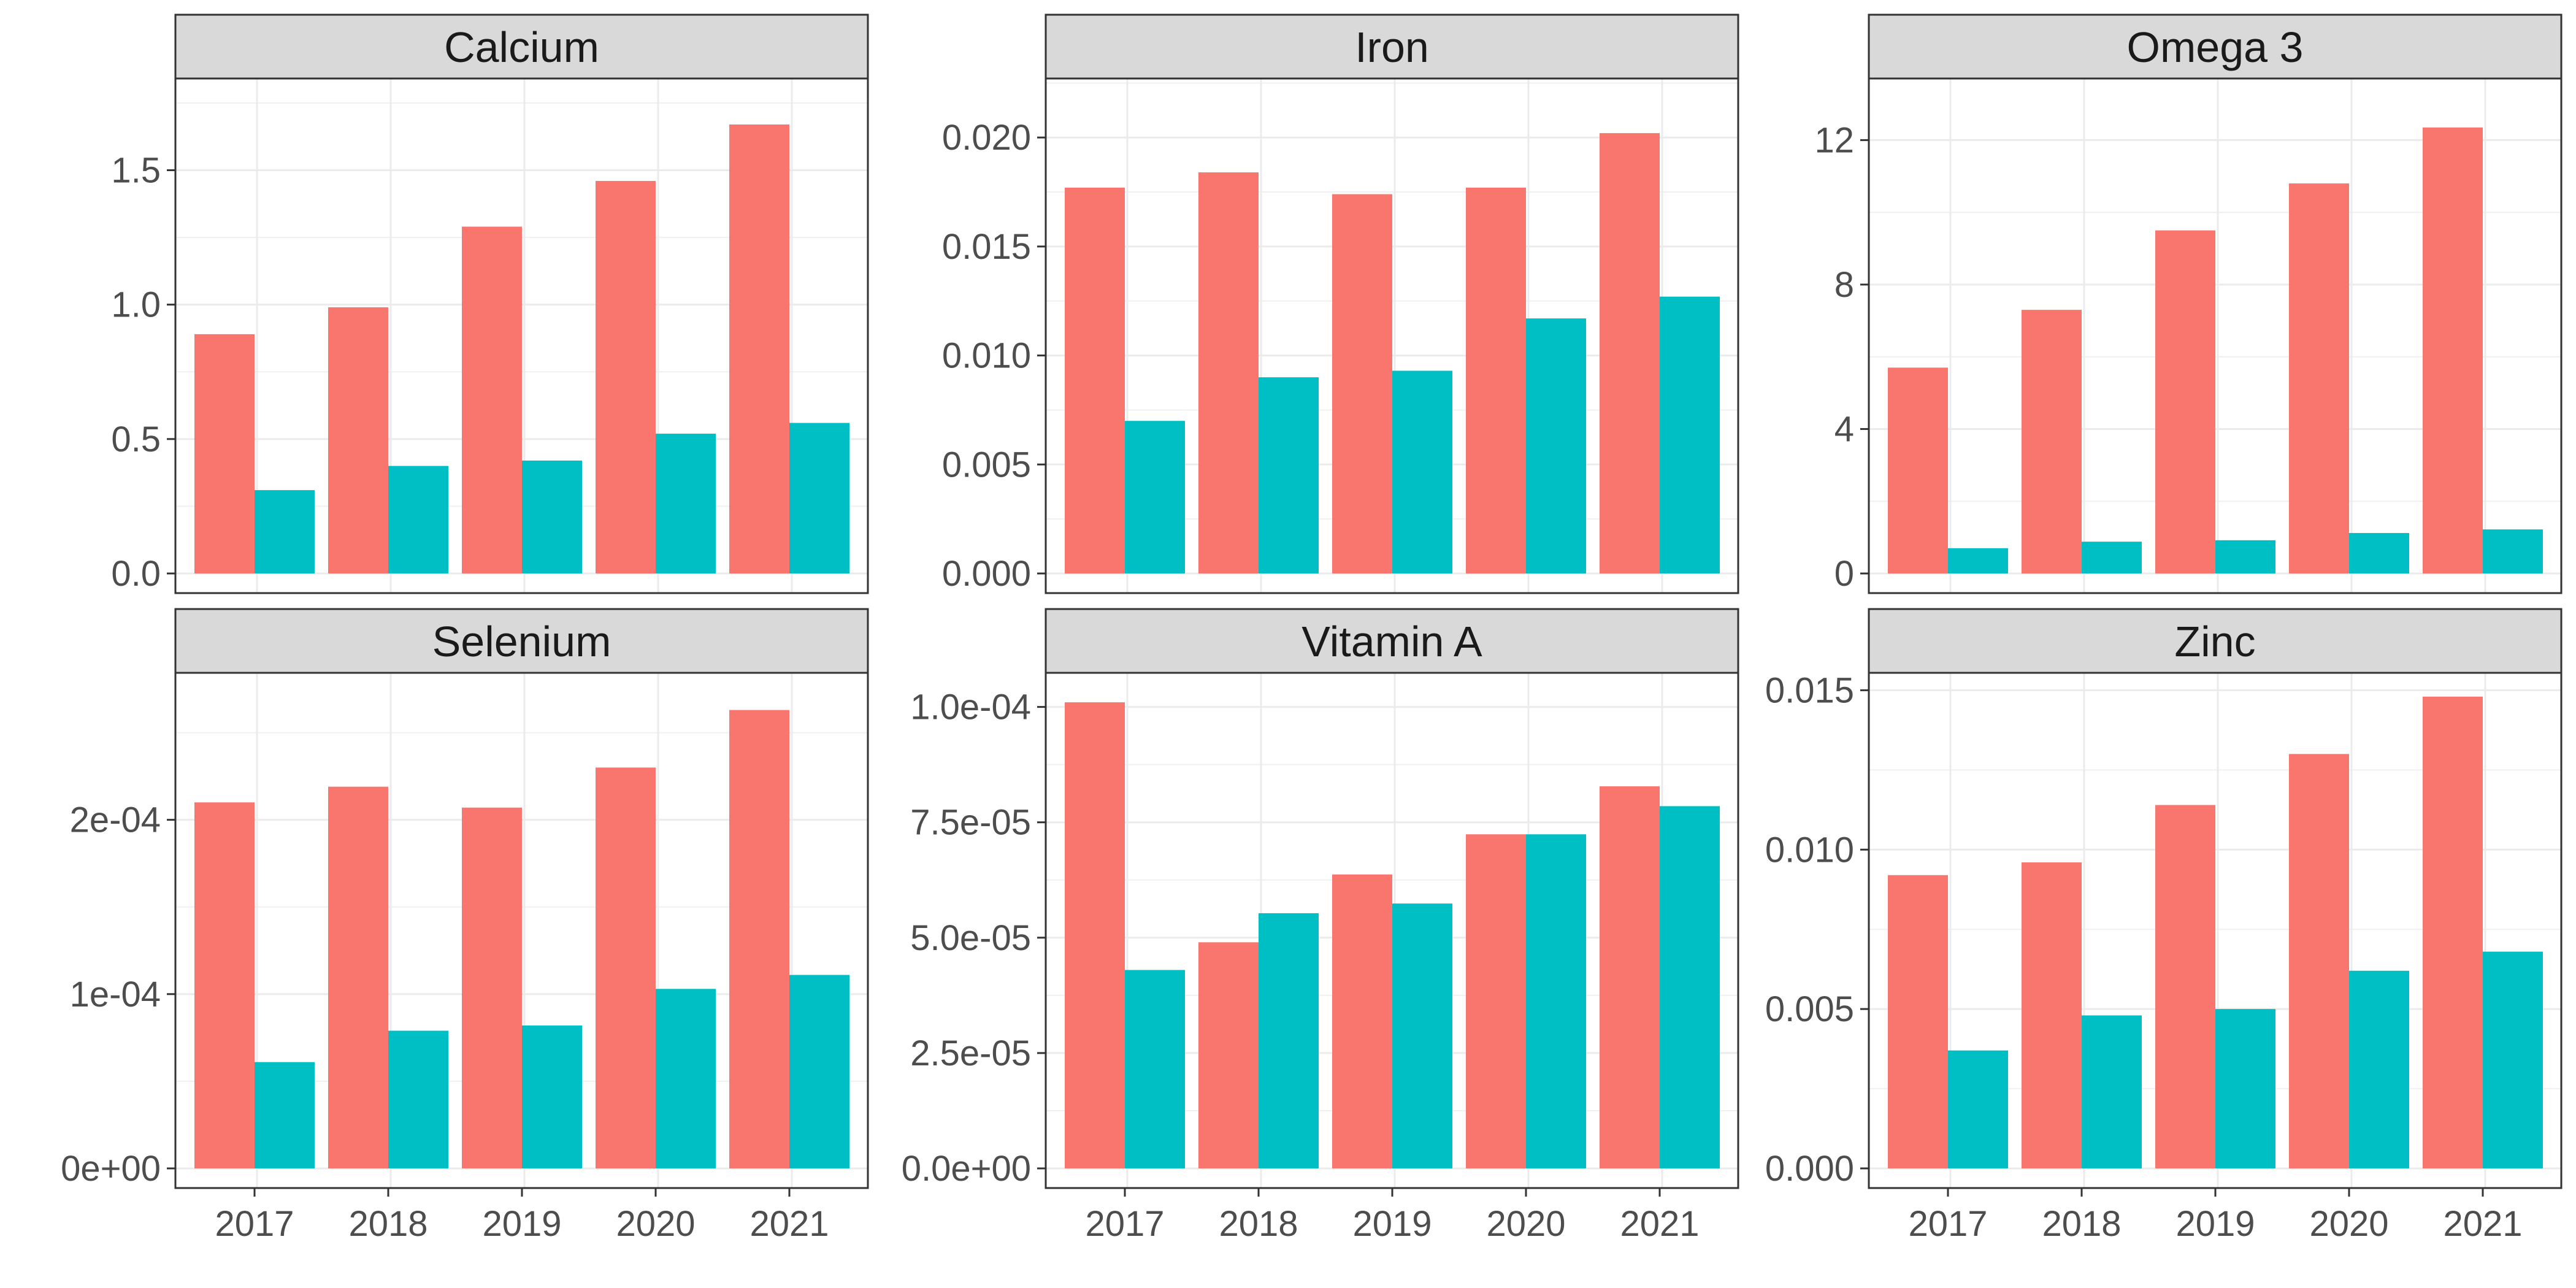 The width and height of the screenshot is (2576, 1288). Describe the element at coordinates (2513, 1059) in the screenshot. I see `bar-zinc-2021-s2` at that location.